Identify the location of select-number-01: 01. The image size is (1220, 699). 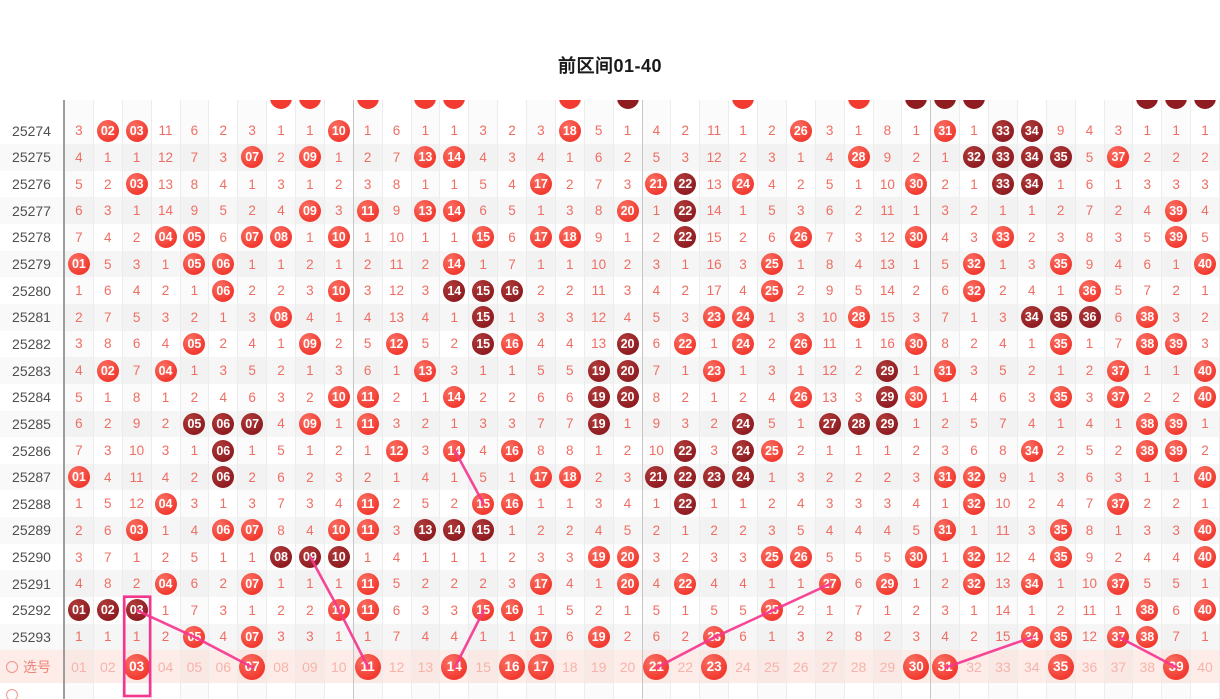
(79, 667).